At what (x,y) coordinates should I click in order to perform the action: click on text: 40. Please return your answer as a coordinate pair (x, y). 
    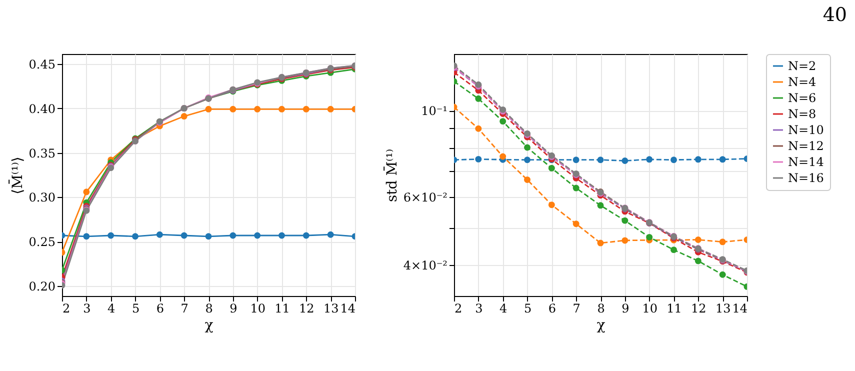
    Looking at the image, I should click on (834, 15).